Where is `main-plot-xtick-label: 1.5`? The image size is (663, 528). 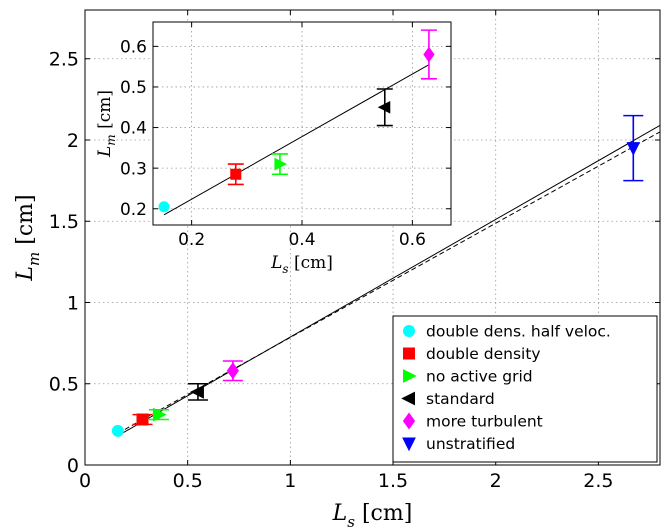 main-plot-xtick-label: 1.5 is located at coordinates (393, 481).